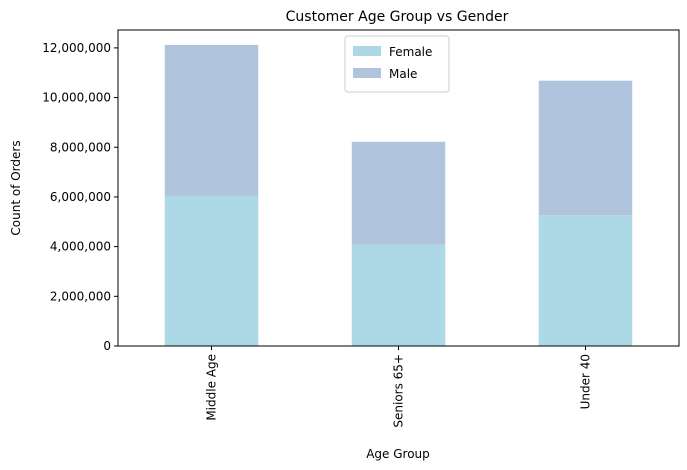 Image resolution: width=687 pixels, height=470 pixels. I want to click on legend-swatch-female, so click(367, 51).